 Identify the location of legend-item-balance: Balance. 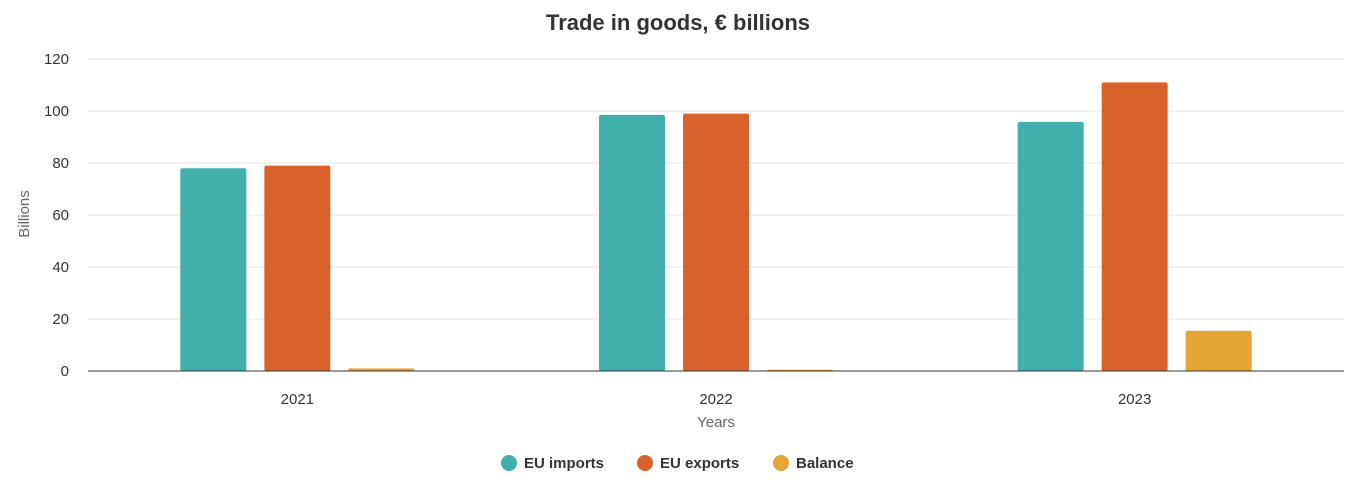
(813, 463).